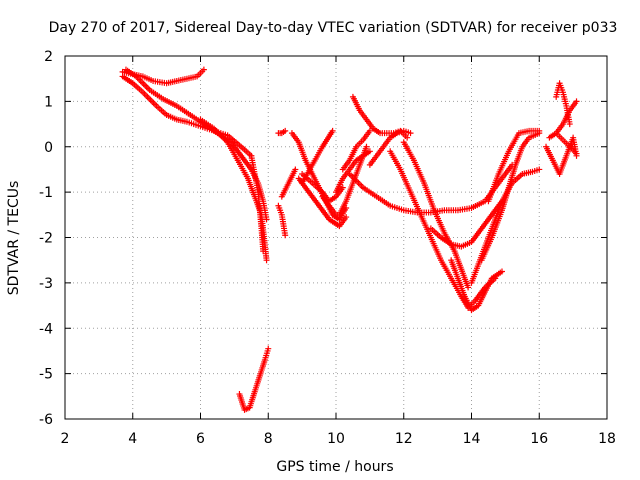 The height and width of the screenshot is (480, 640). I want to click on series-track-h, so click(282, 220).